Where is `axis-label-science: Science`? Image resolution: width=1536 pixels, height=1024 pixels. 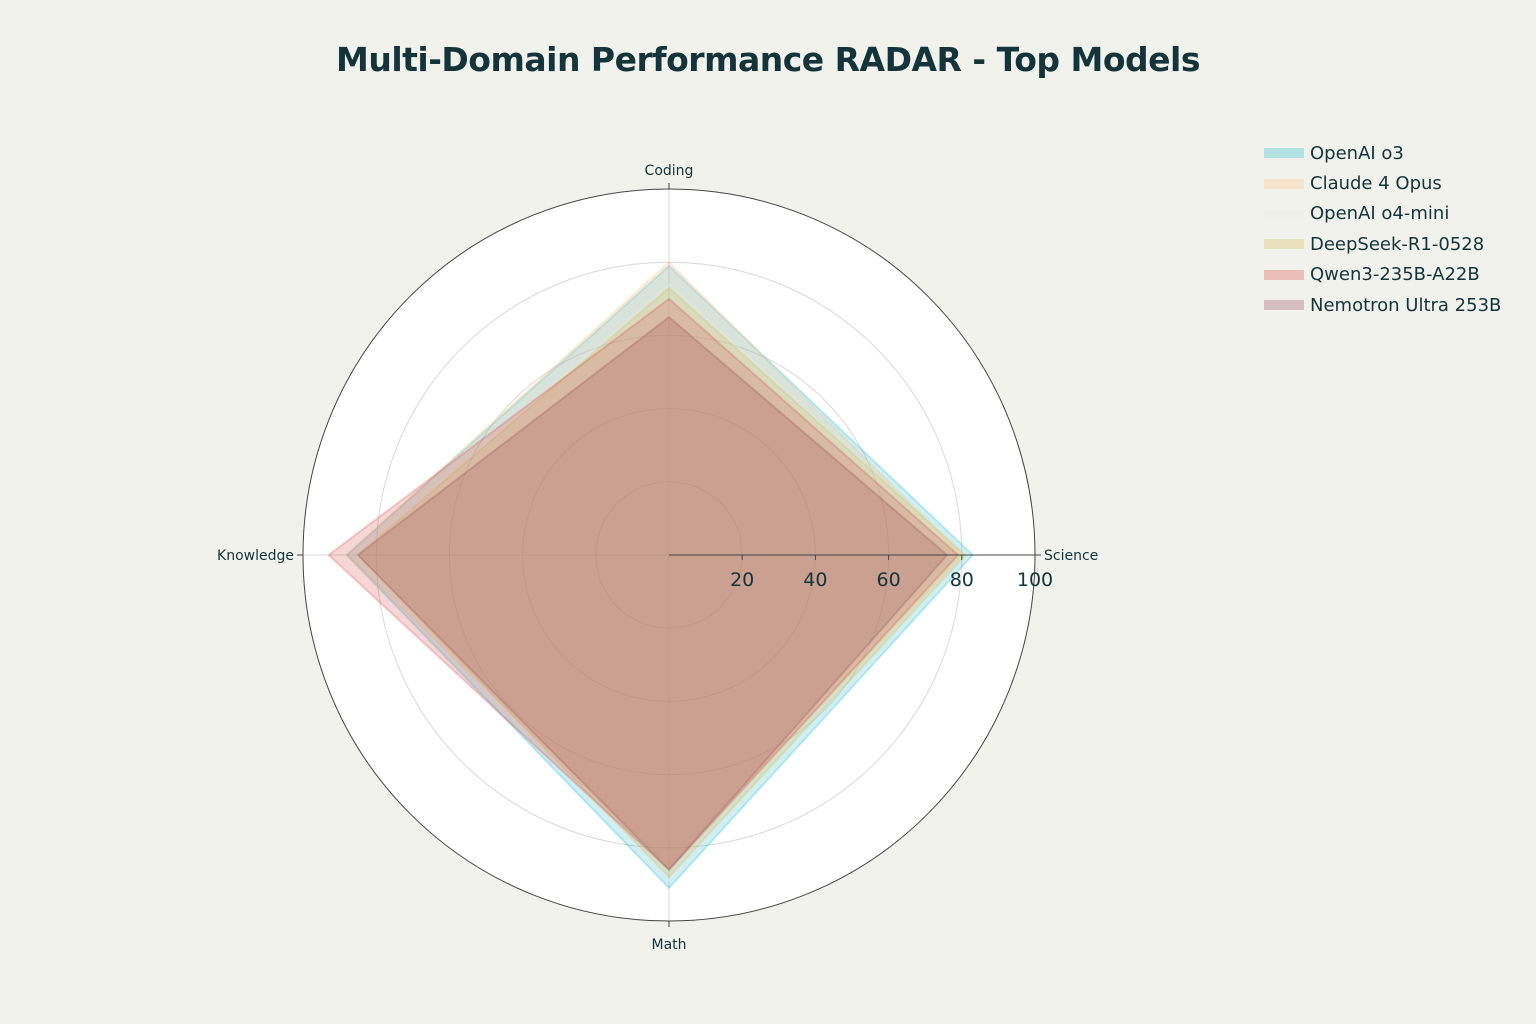 axis-label-science: Science is located at coordinates (1071, 556).